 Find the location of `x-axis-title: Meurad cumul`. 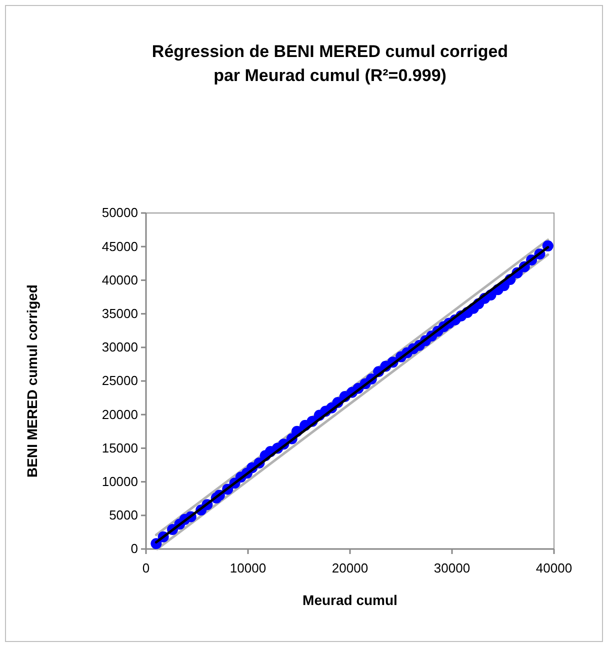

x-axis-title: Meurad cumul is located at coordinates (350, 600).